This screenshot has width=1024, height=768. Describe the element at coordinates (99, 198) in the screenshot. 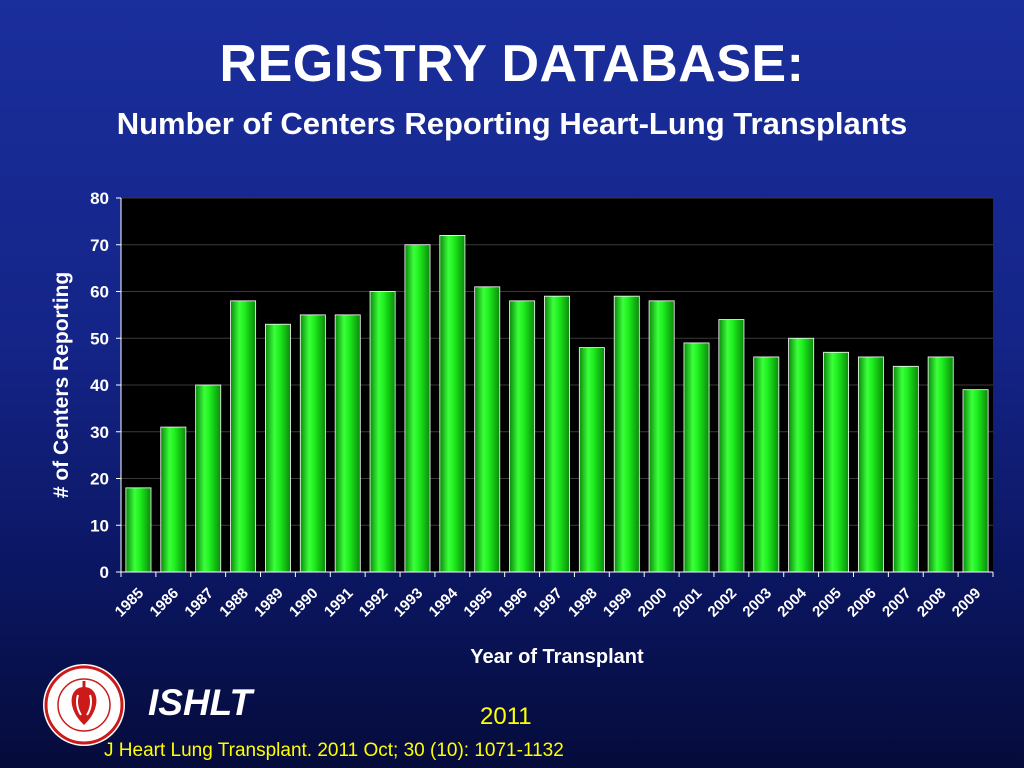

I see `y-tick-label: 80` at that location.